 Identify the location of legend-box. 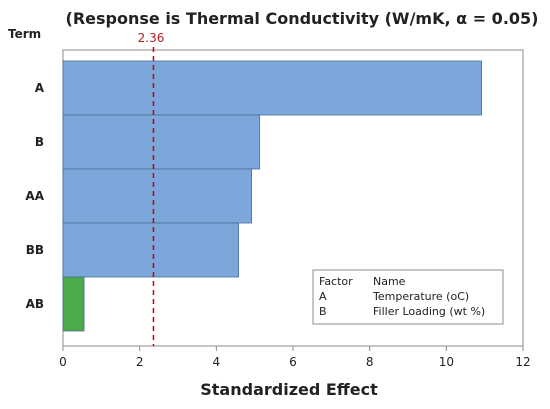
(408, 297).